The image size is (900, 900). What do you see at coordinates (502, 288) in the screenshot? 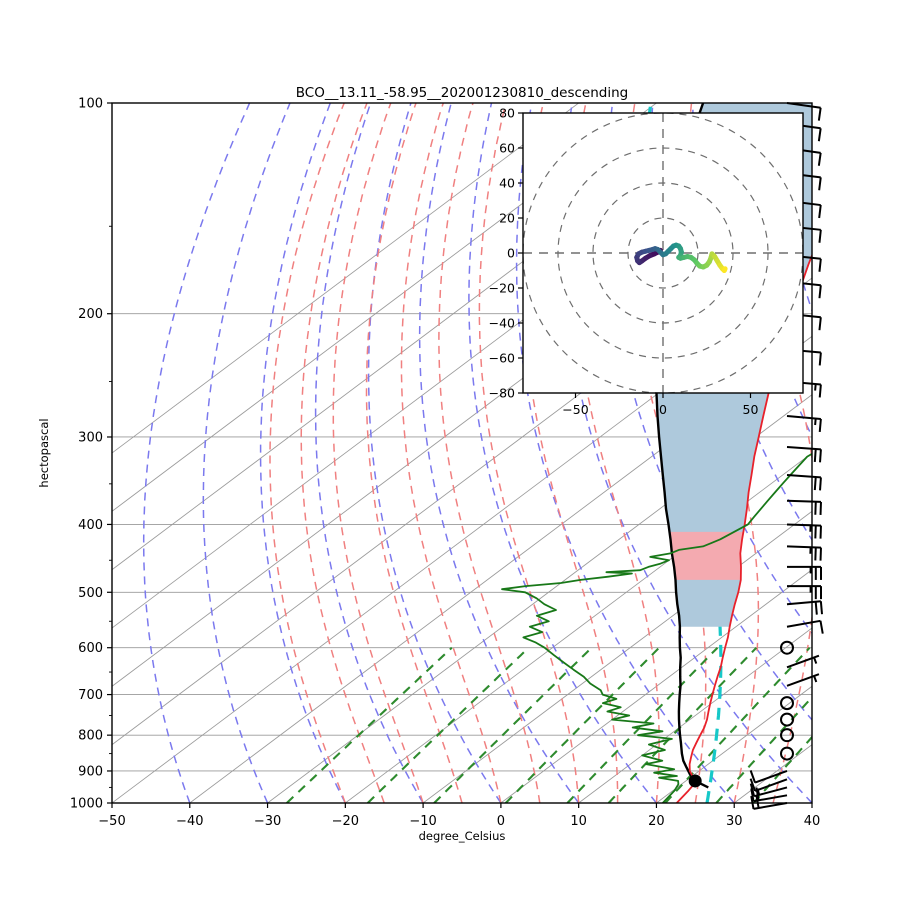
I see `hodograph-y-tick-label: −20` at bounding box center [502, 288].